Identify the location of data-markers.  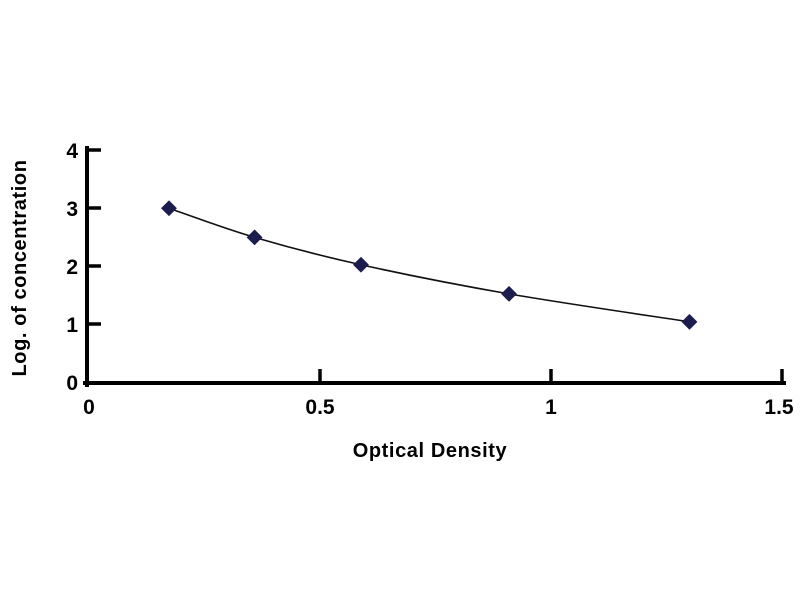
(429, 265).